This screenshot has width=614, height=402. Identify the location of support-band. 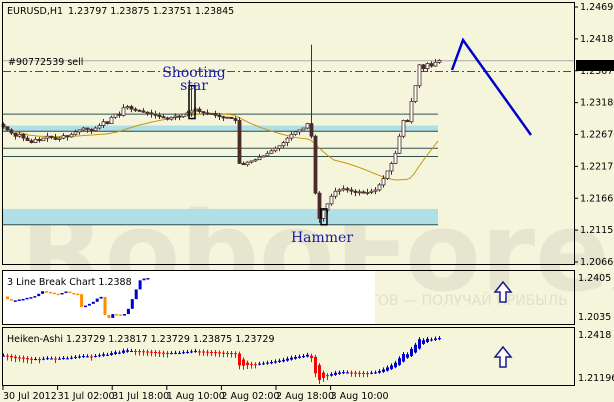
(220, 216).